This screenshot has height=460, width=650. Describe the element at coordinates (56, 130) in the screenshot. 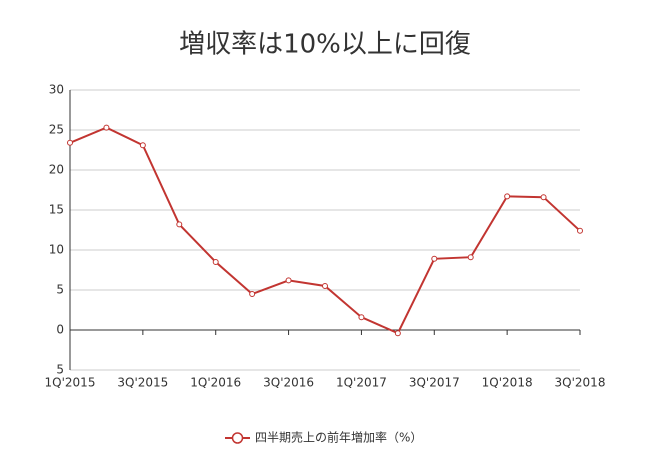

I see `y-tick-label: 25` at that location.